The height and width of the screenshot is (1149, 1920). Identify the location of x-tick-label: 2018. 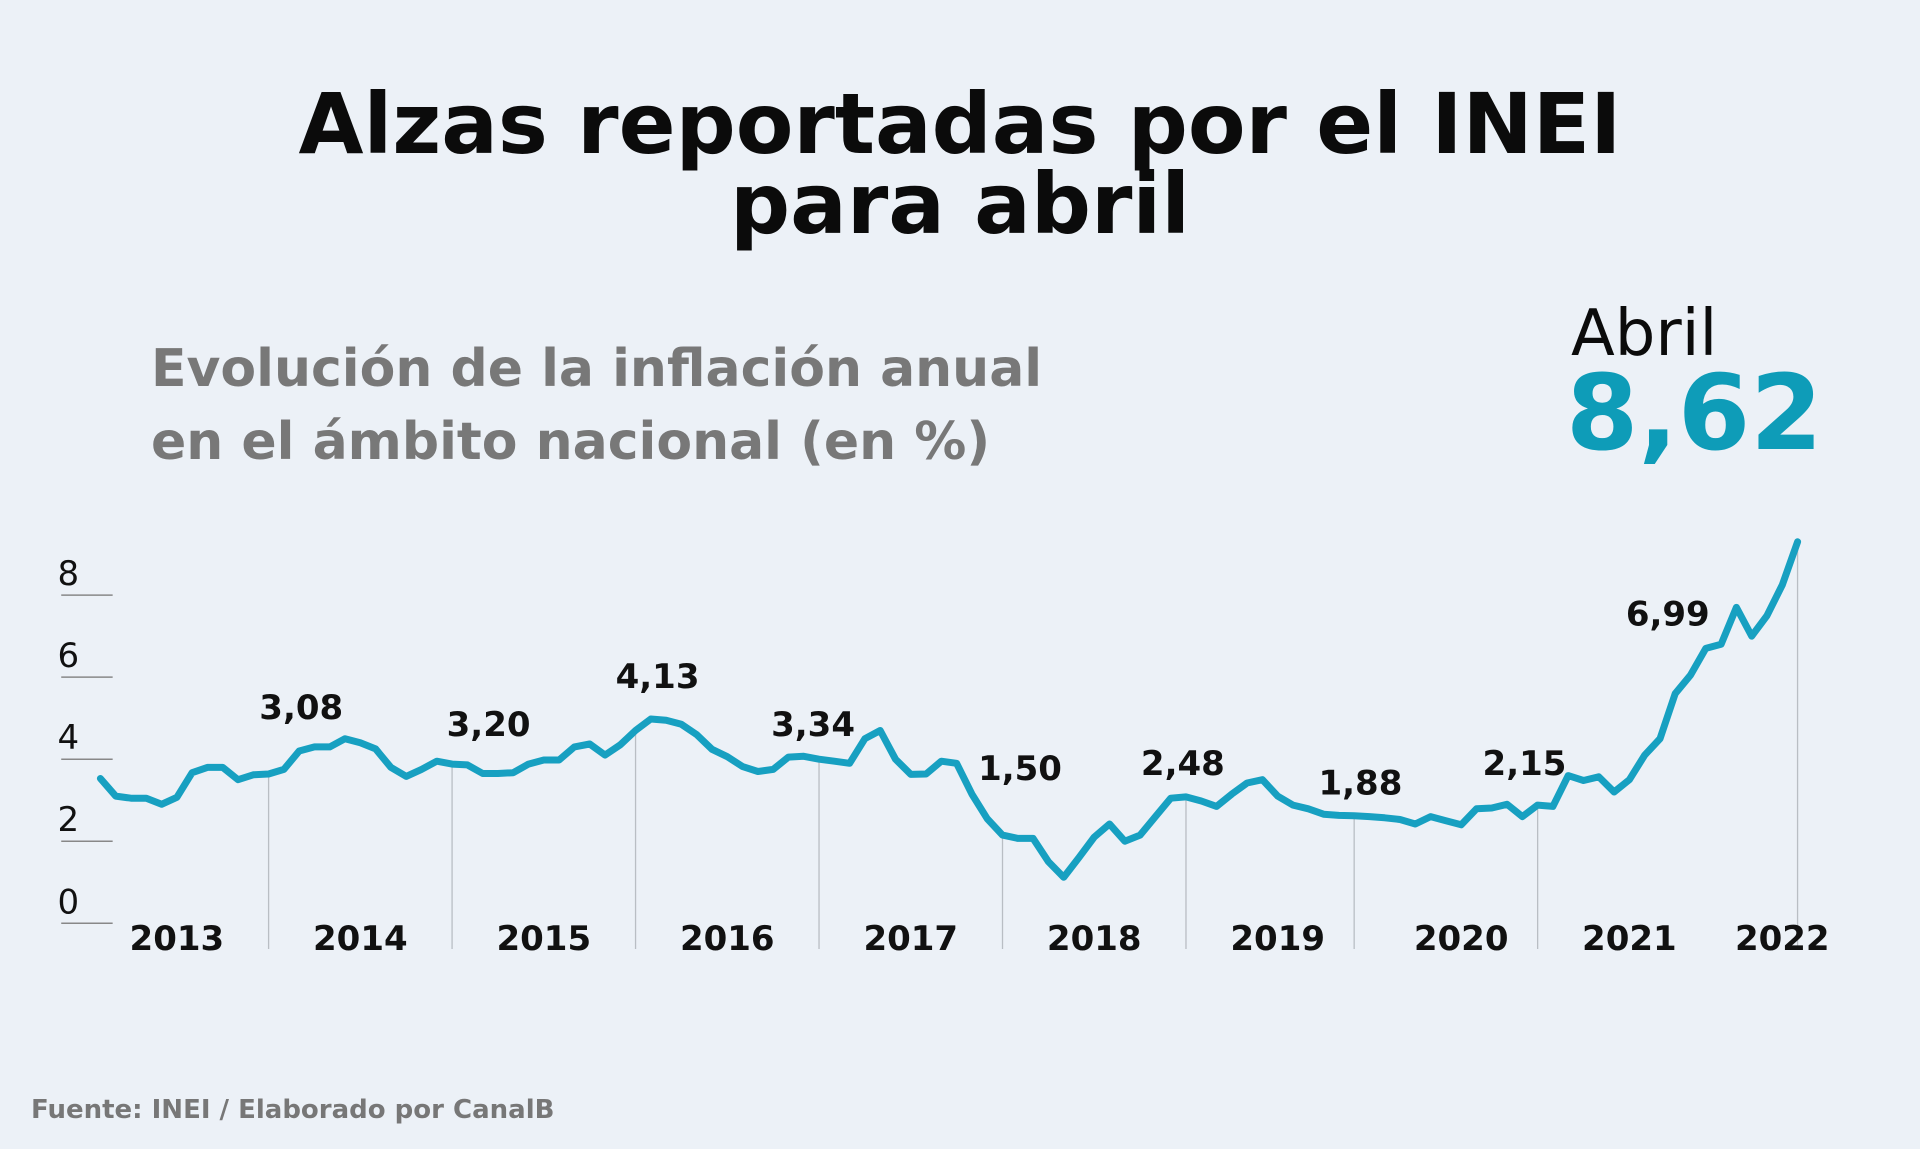
(1094, 939).